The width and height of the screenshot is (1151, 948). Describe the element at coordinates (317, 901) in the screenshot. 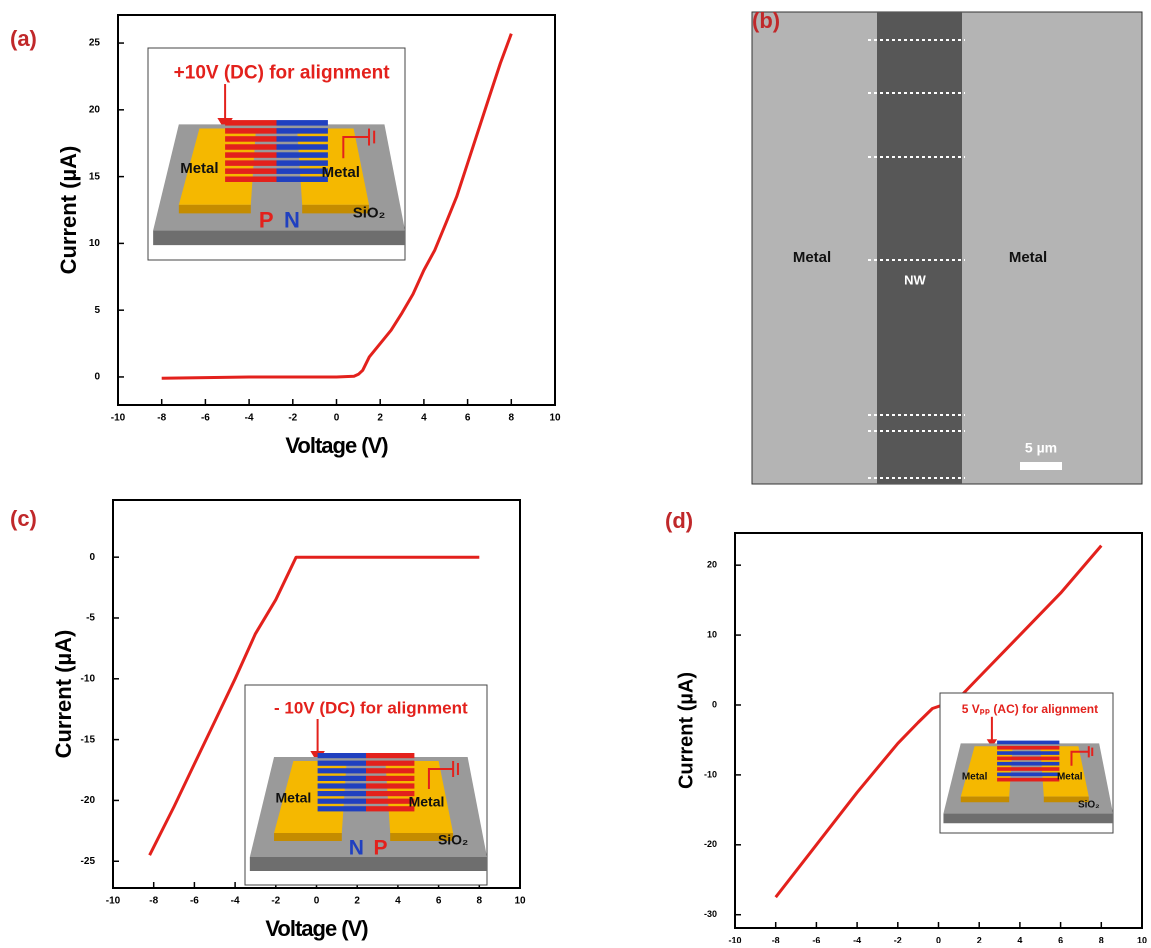

I see `x-tick-label: 0` at that location.